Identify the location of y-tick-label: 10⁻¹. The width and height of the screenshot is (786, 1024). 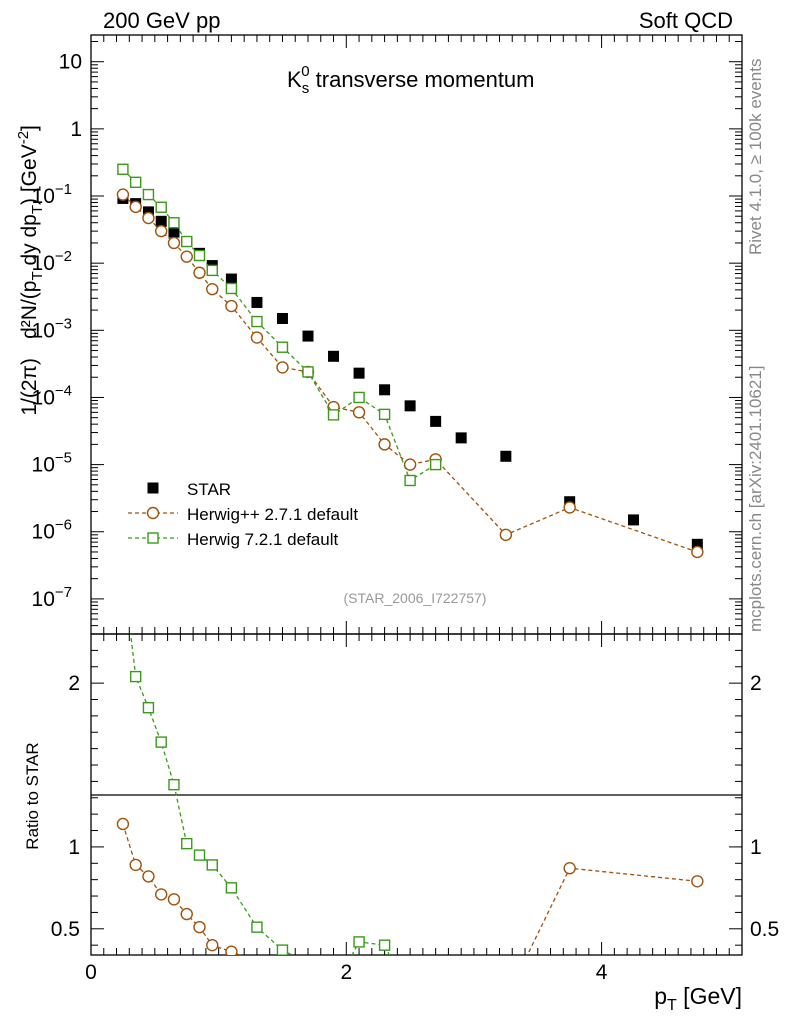
(52, 194).